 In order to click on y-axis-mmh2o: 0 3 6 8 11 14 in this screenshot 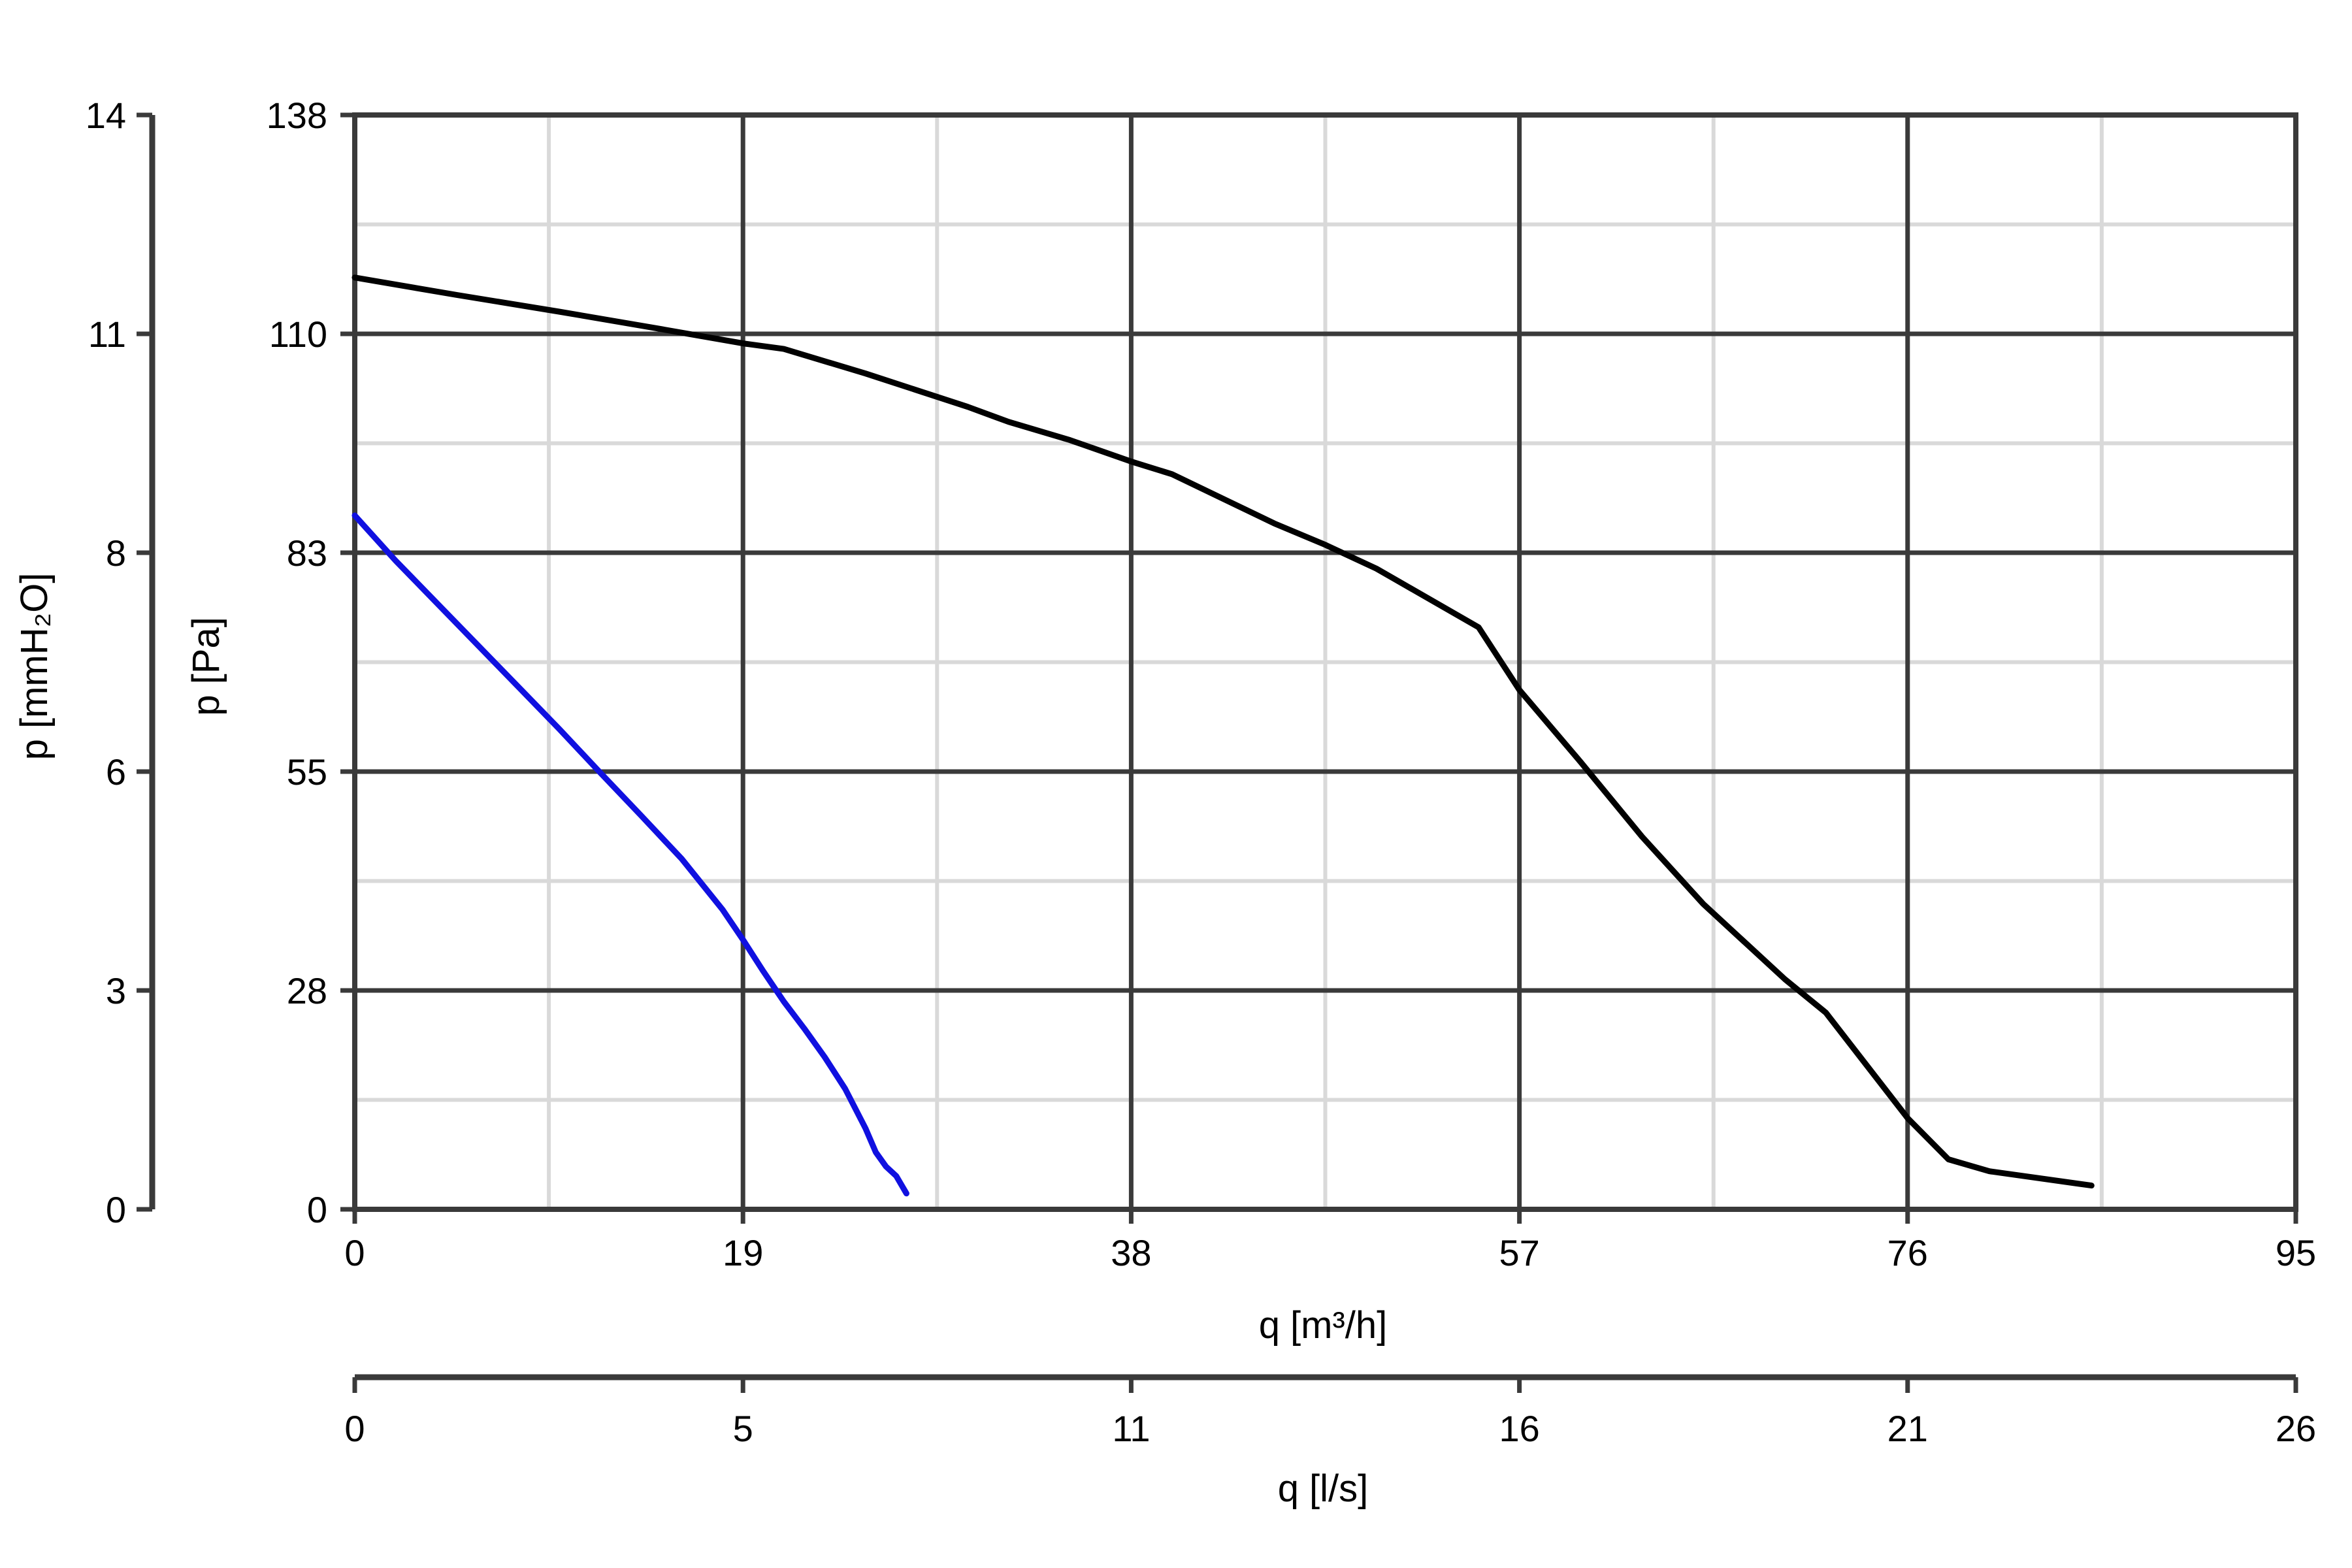, I will do `click(120, 662)`.